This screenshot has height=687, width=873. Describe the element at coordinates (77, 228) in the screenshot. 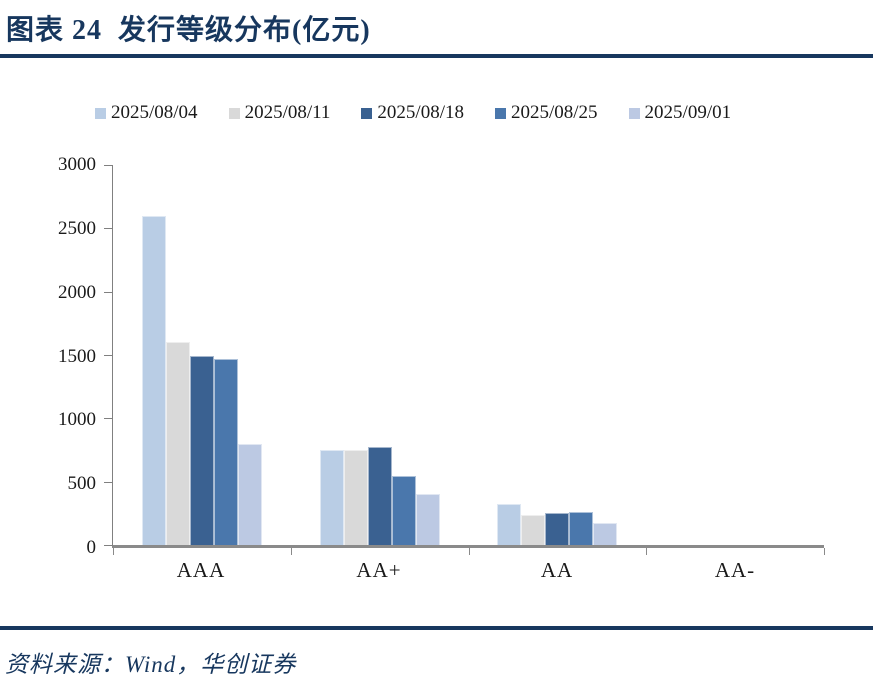

I see `y-tick-label: 2500` at that location.